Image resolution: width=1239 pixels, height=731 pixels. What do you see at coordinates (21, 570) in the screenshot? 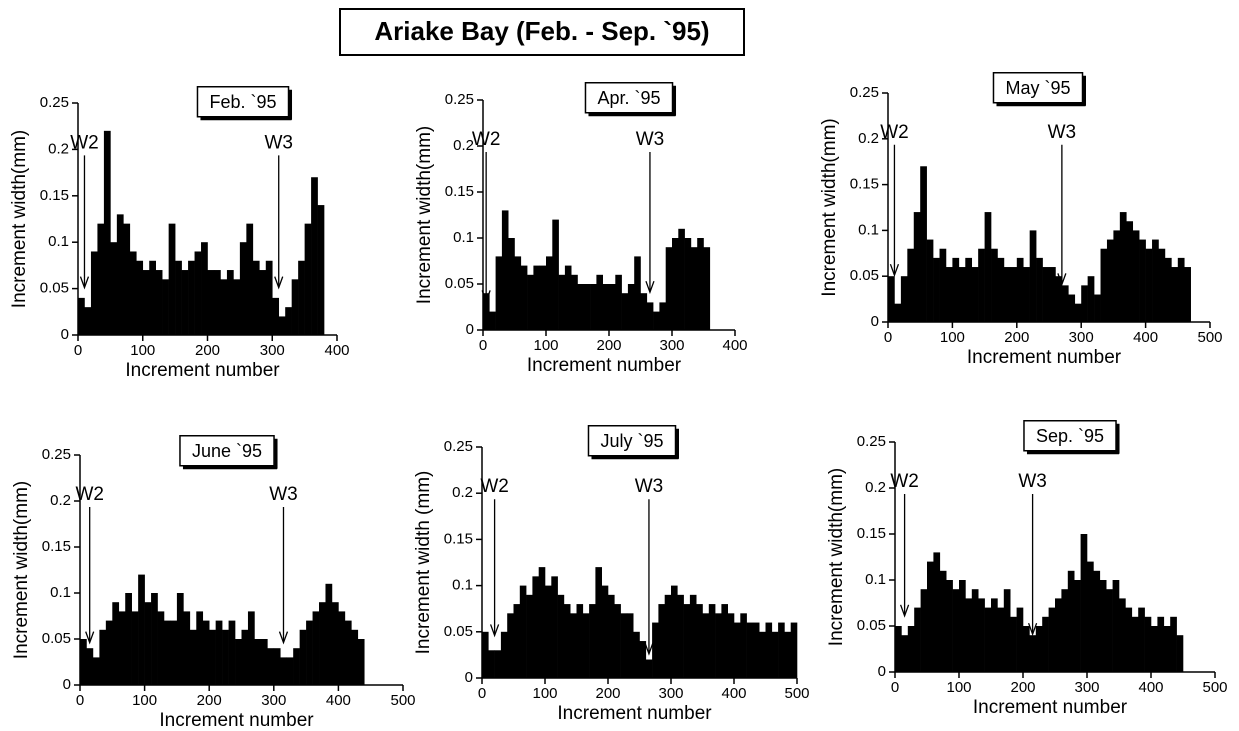
I see `y-axis-label: Increment width(mm)` at bounding box center [21, 570].